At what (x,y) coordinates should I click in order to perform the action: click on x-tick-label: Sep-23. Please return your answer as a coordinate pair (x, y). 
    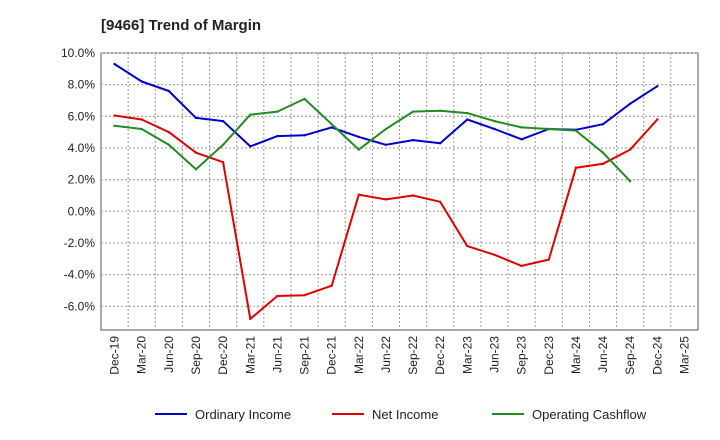
    Looking at the image, I should click on (522, 355).